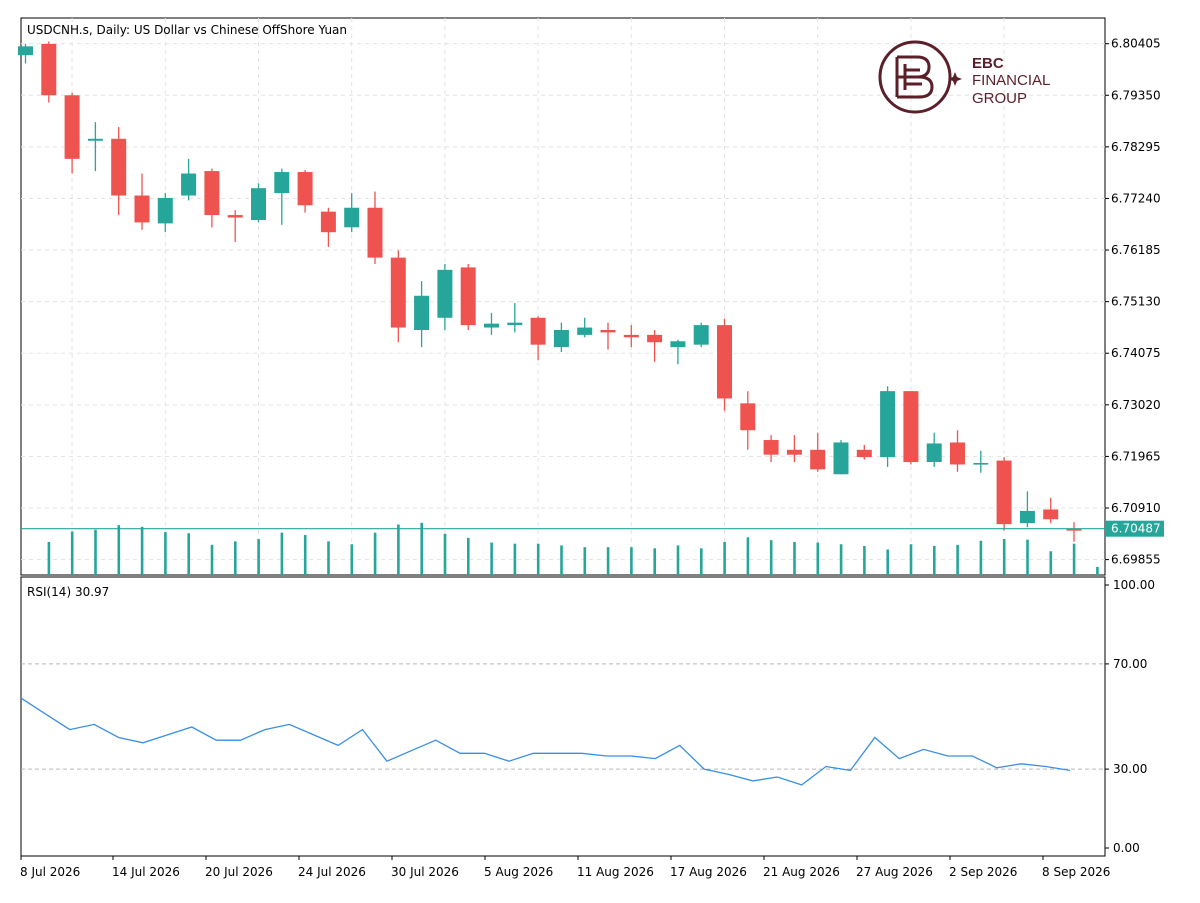 The image size is (1200, 903). Describe the element at coordinates (894, 872) in the screenshot. I see `time-tick-label: 27 Aug 2026` at that location.